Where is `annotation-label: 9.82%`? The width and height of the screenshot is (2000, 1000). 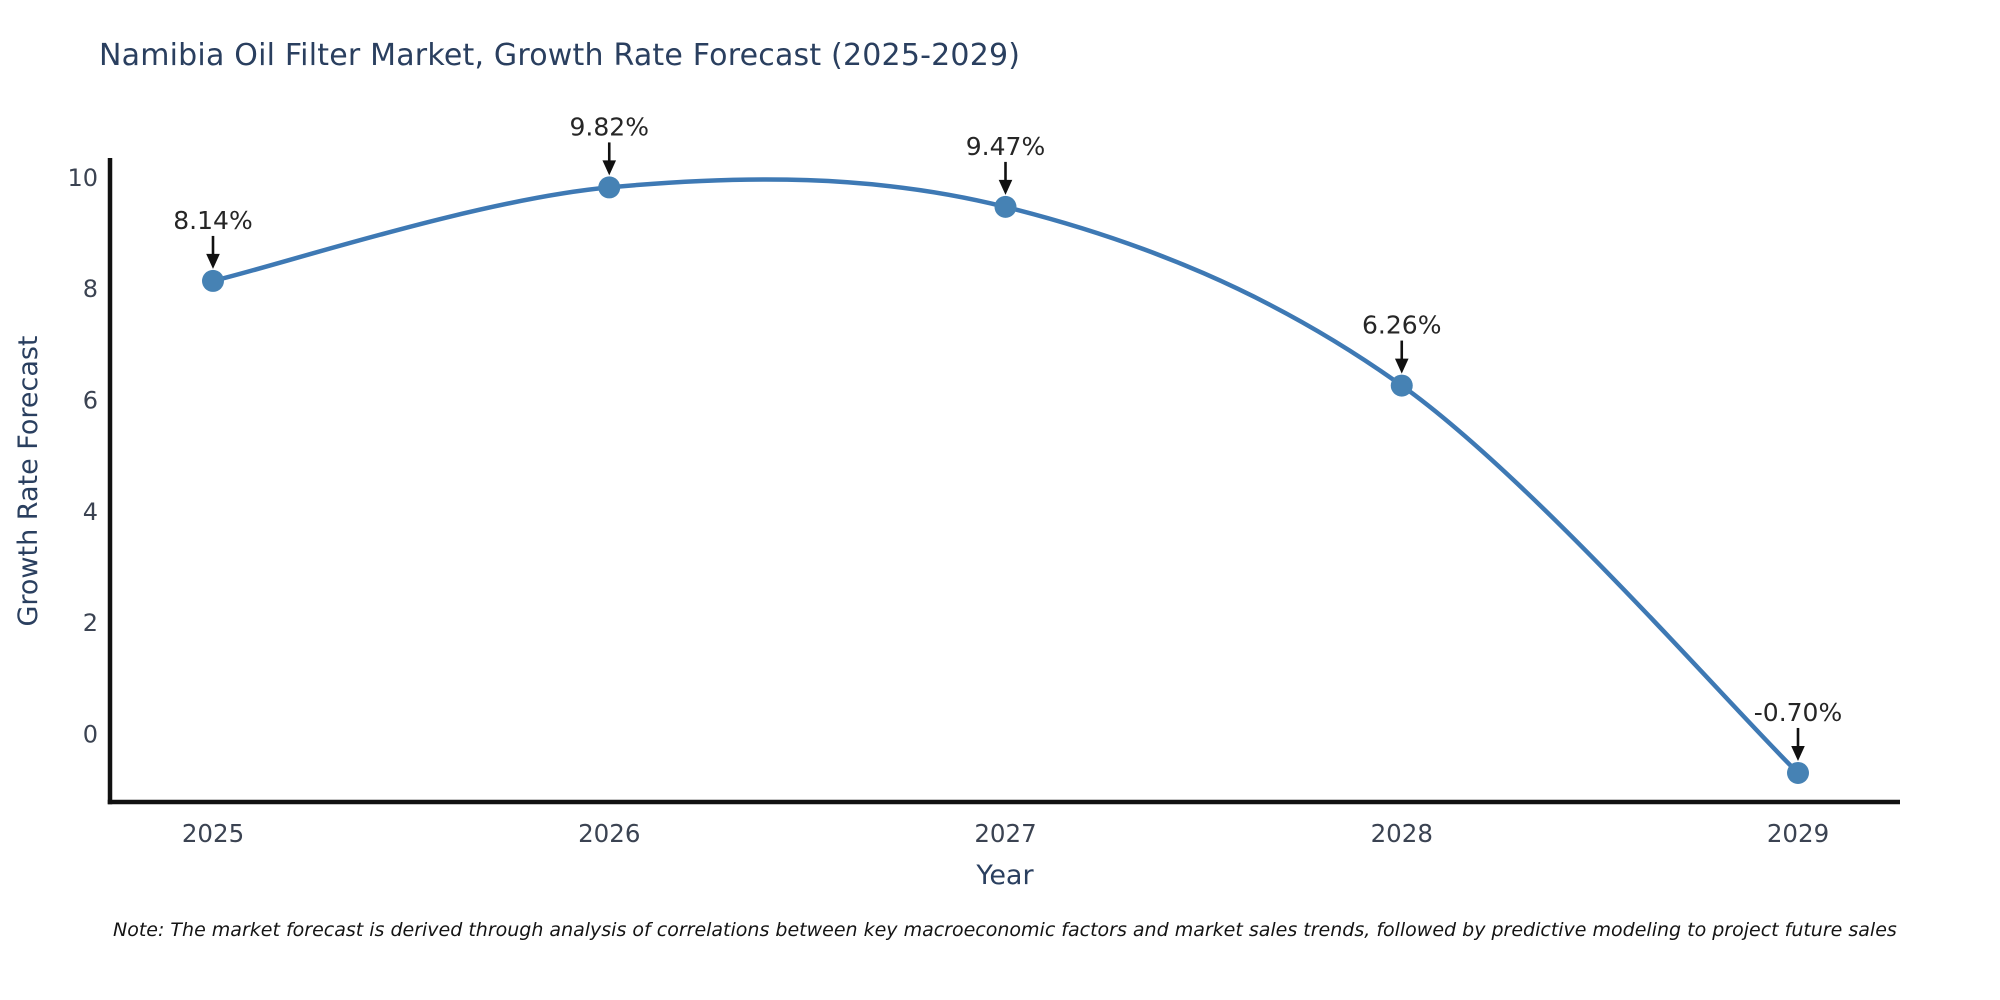 annotation-label: 9.82% is located at coordinates (609, 126).